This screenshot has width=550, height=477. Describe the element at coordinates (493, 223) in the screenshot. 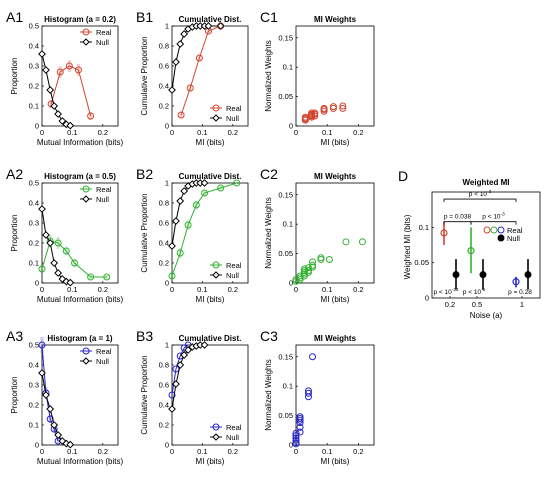

I see `significance-bracket` at that location.